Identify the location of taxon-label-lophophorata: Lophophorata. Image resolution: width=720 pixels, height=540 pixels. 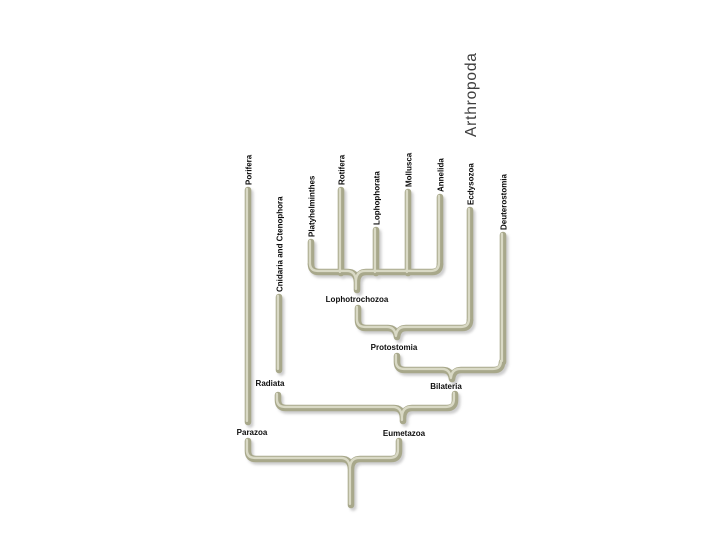
(376, 198).